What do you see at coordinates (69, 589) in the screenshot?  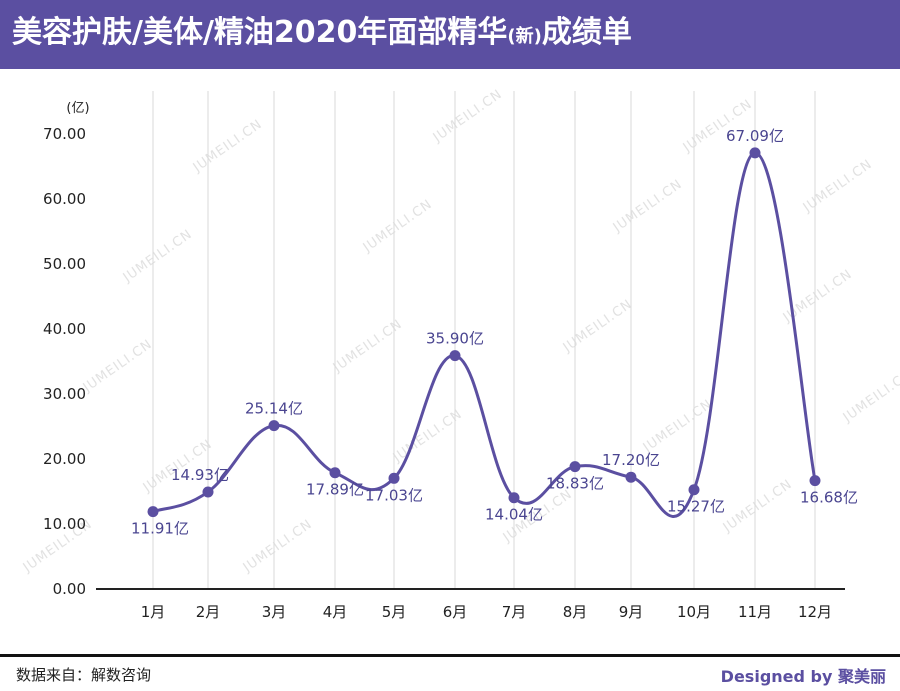 I see `y-tick-label: 0.00` at bounding box center [69, 589].